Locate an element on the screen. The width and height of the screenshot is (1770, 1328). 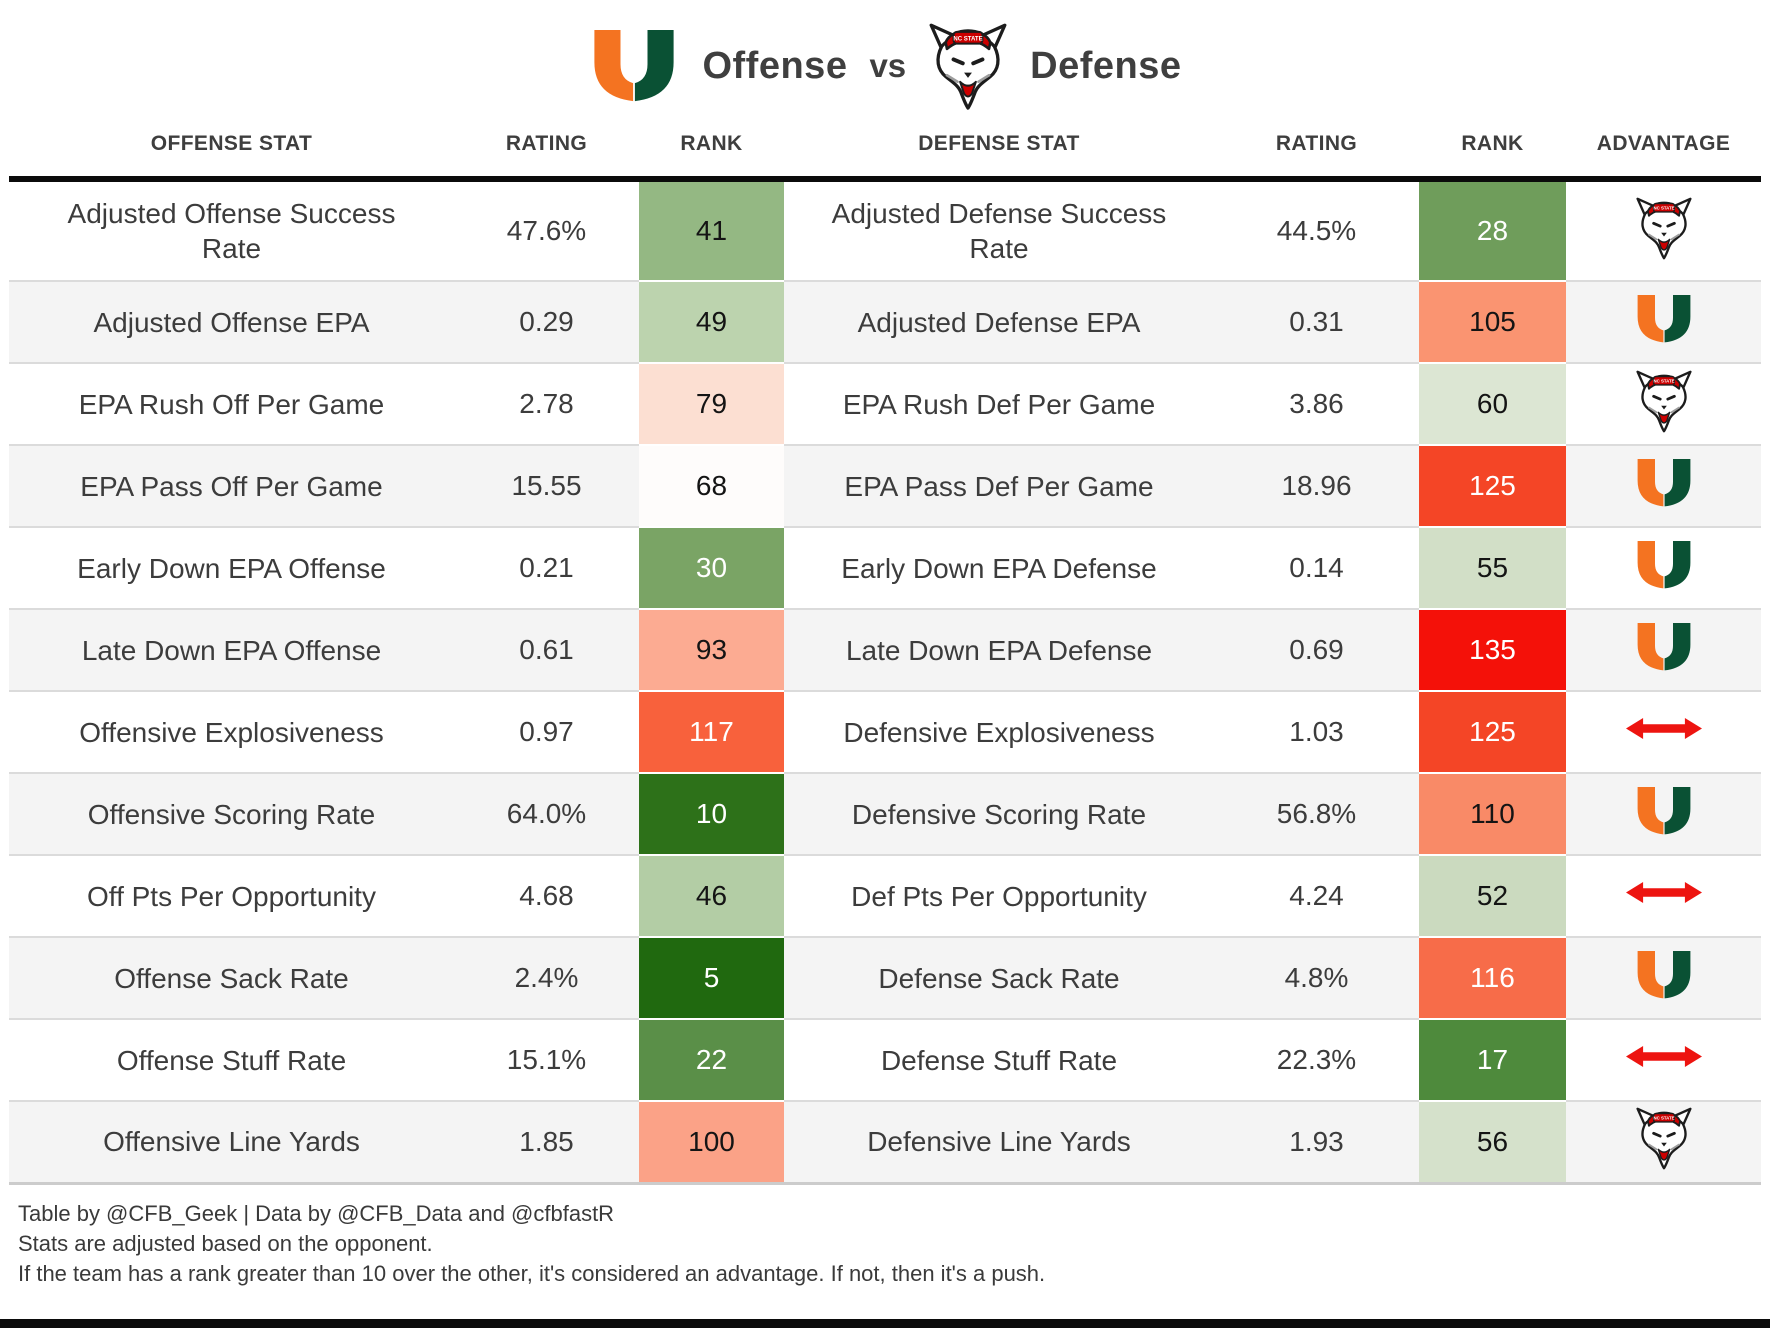
offense-rank-cell: 41 is located at coordinates (711, 228).